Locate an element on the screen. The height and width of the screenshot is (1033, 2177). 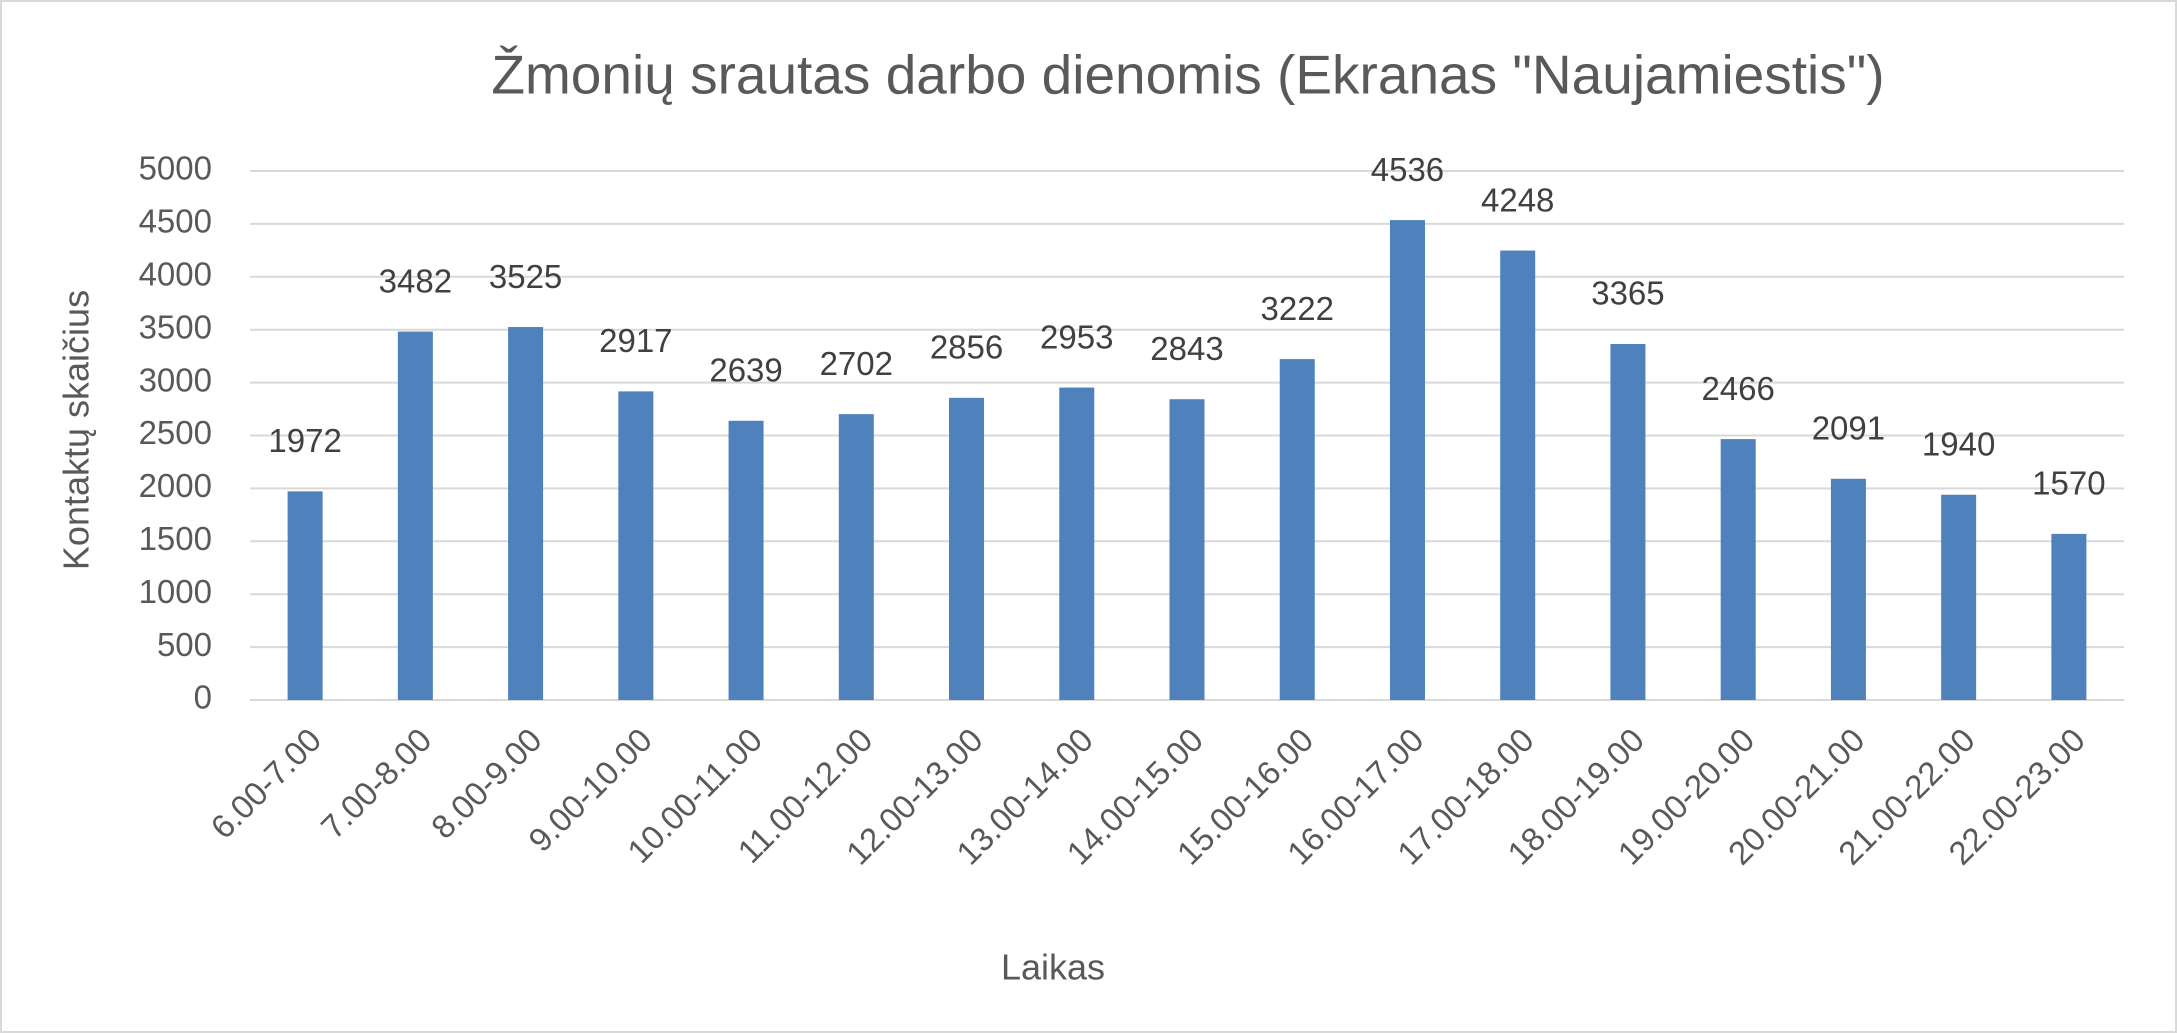
value-label: 3222 is located at coordinates (1297, 308).